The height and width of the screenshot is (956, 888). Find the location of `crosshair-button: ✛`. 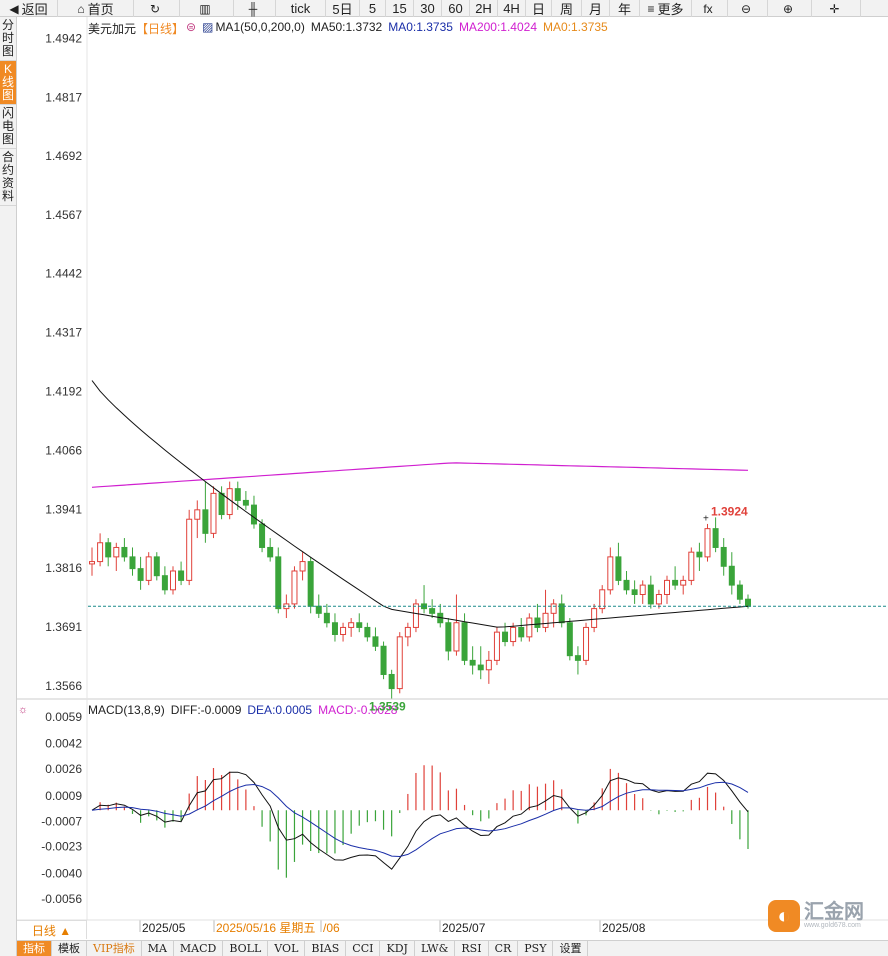

crosshair-button: ✛ is located at coordinates (836, 8).